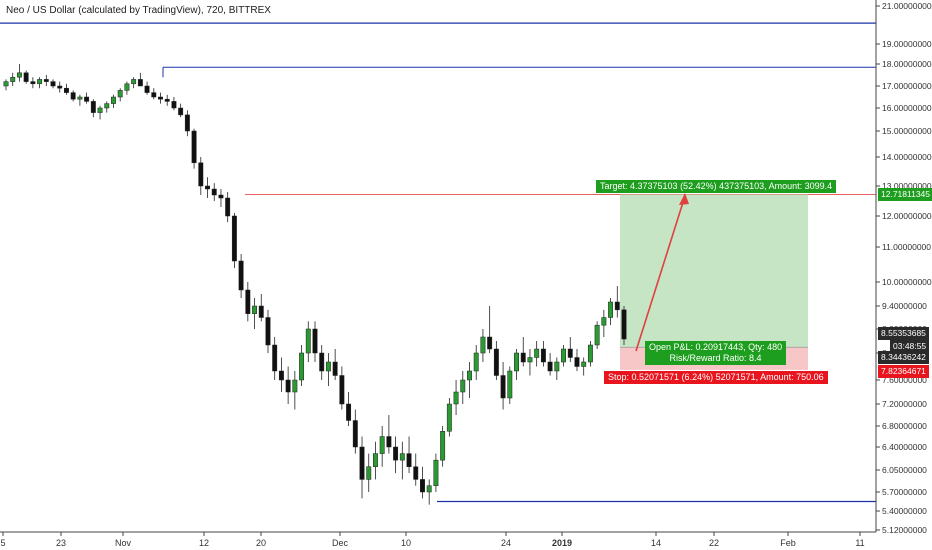  What do you see at coordinates (904, 530) in the screenshot?
I see `price-tick-label: 5.12000000` at bounding box center [904, 530].